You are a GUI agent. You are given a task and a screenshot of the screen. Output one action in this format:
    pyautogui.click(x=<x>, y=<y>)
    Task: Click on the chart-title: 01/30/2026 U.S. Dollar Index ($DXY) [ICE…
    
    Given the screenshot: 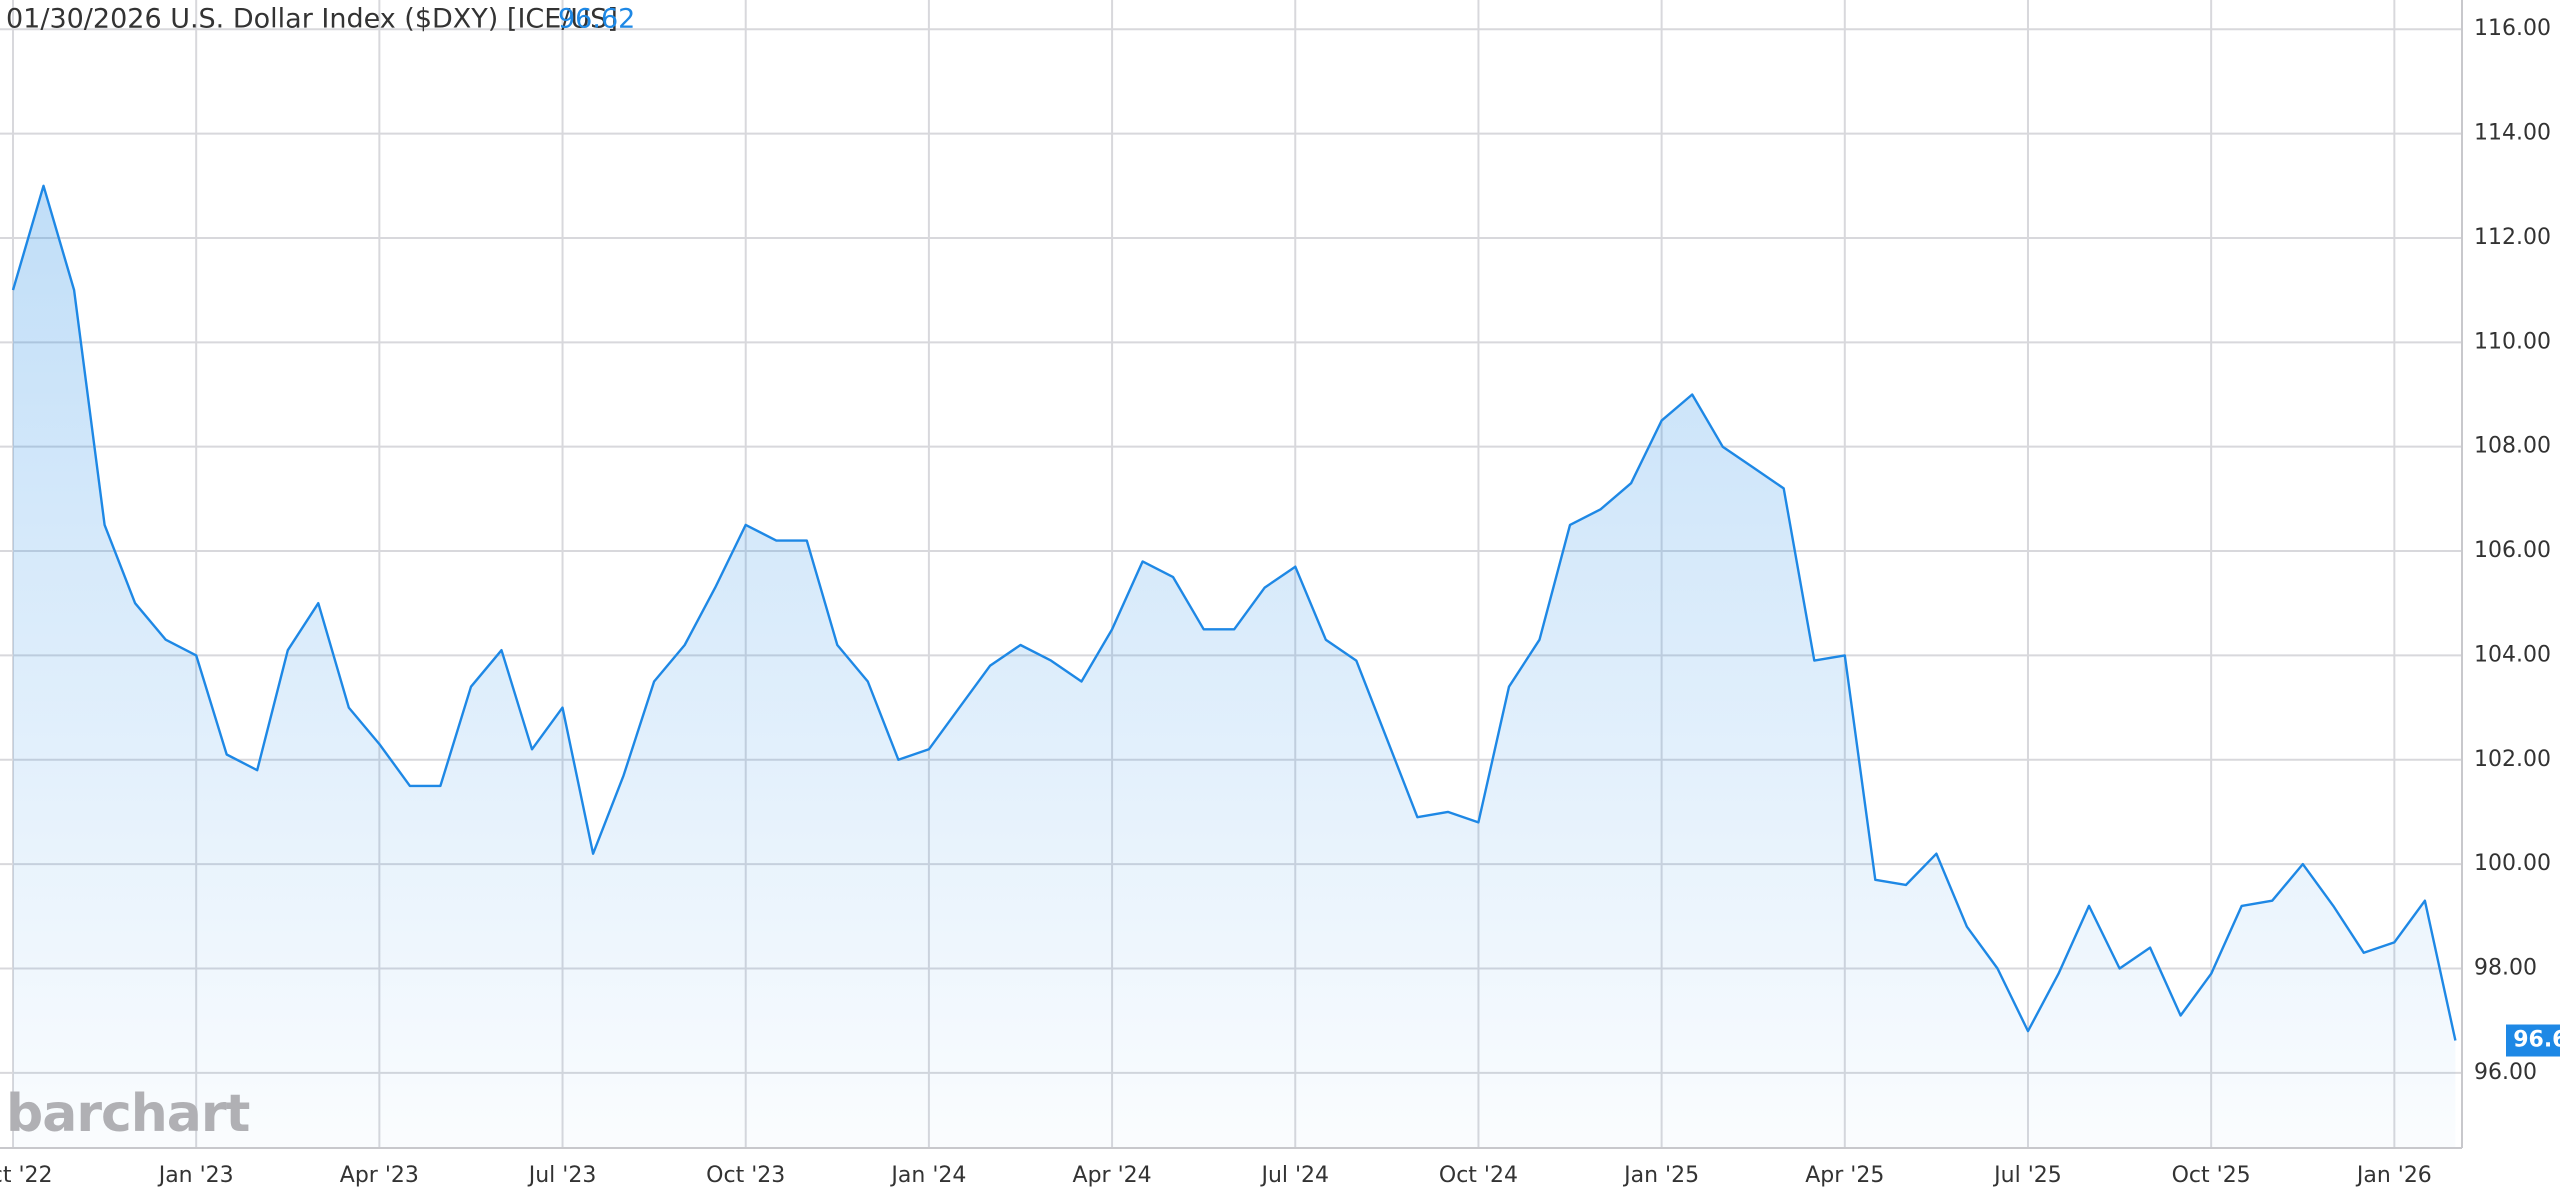 What is the action you would take?
    pyautogui.click(x=312, y=19)
    